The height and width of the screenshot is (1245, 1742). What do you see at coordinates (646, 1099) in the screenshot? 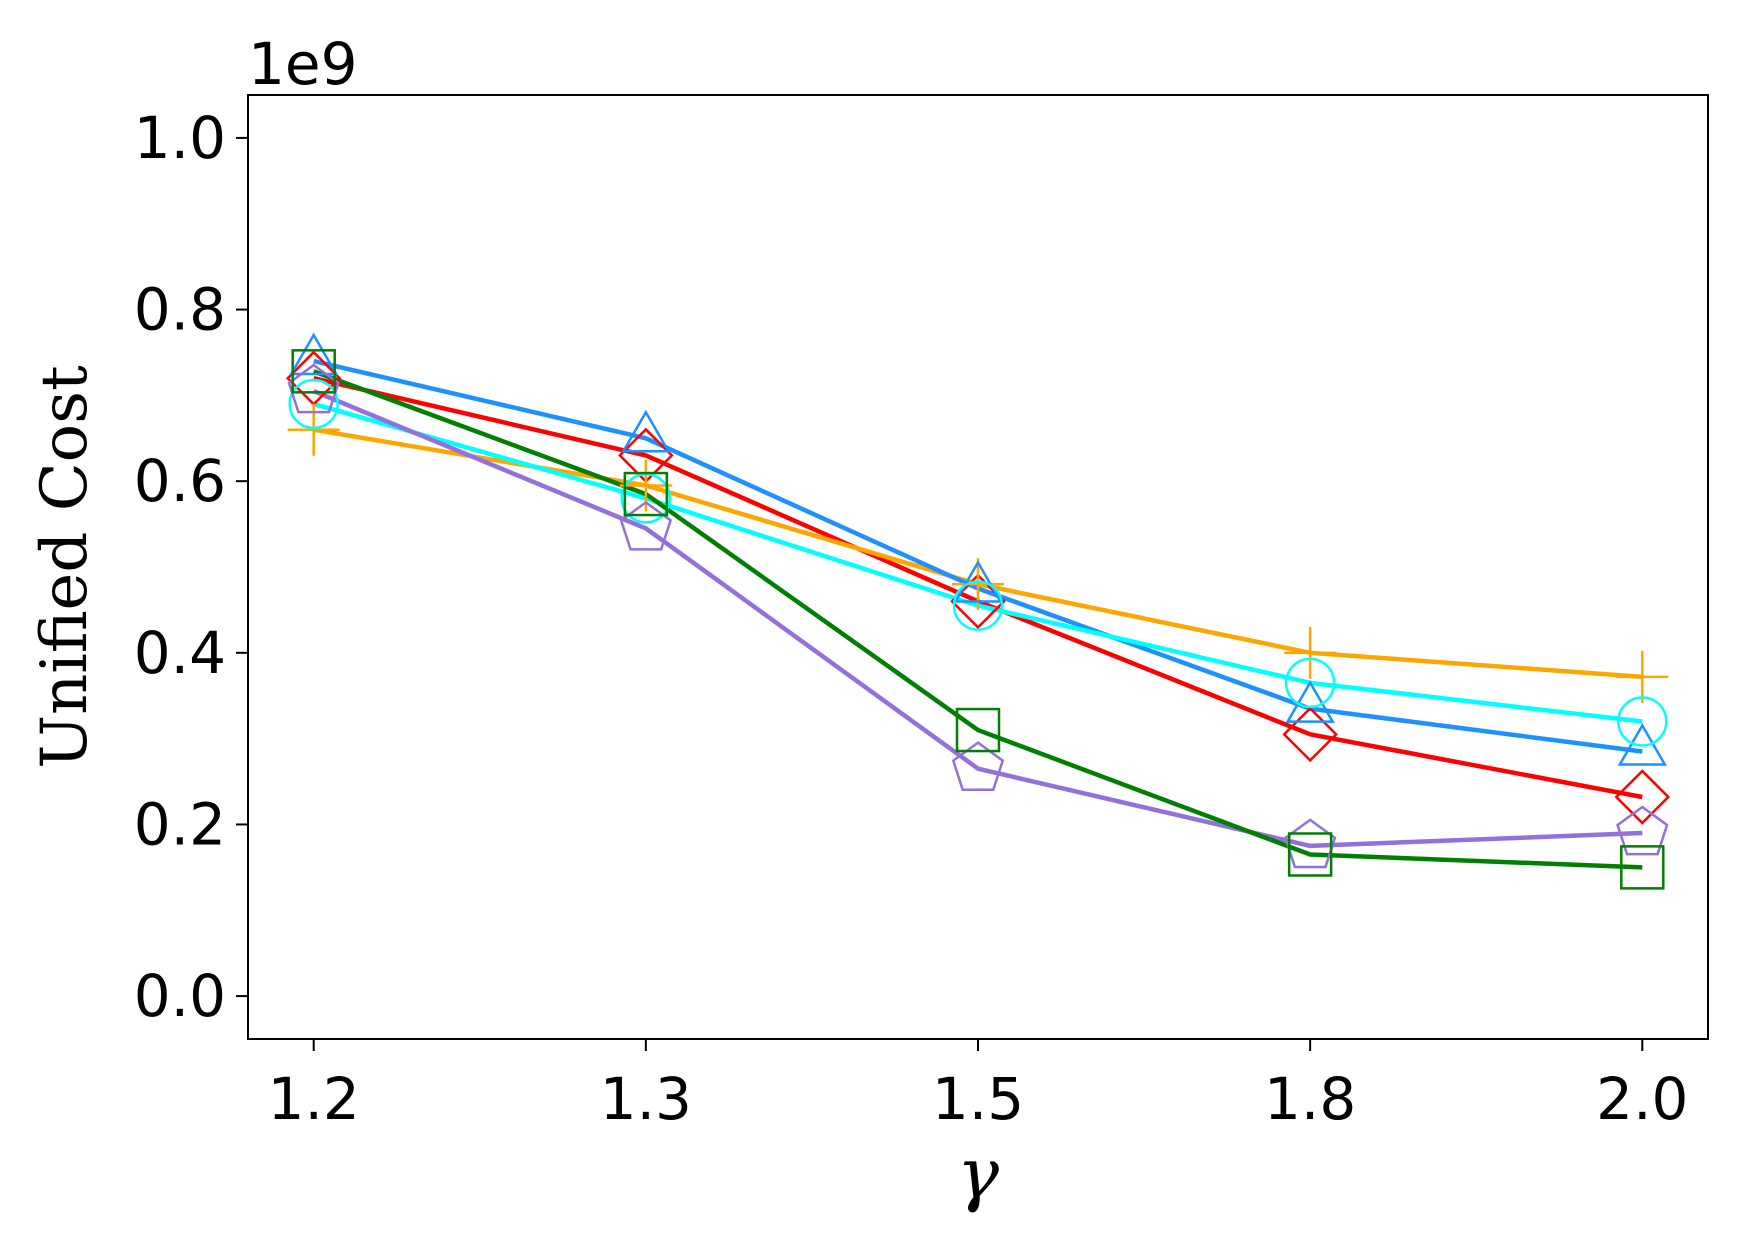
I see `x-tick-label: 1.3` at bounding box center [646, 1099].